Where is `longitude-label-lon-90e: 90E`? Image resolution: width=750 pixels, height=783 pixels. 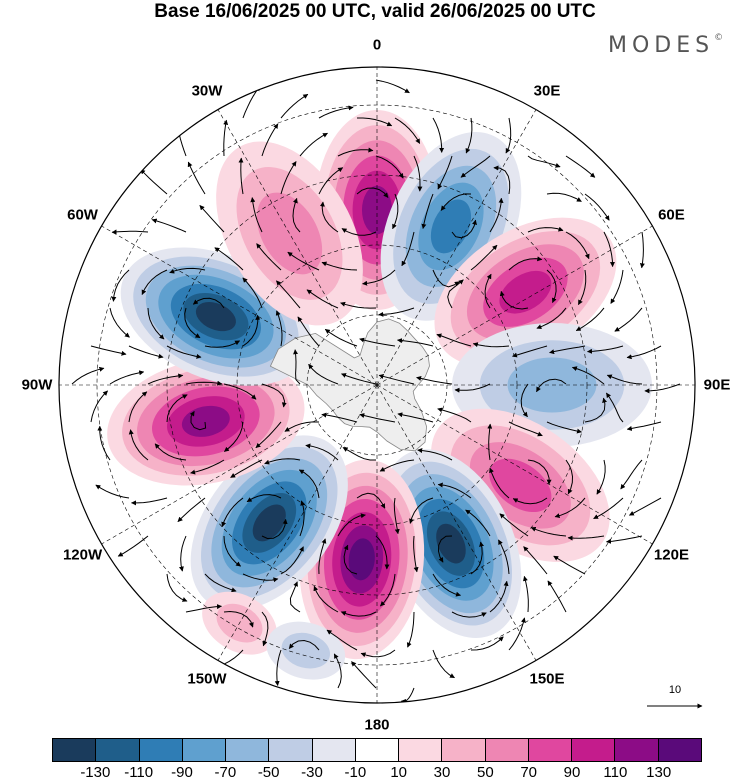
longitude-label-lon-90e: 90E is located at coordinates (717, 385).